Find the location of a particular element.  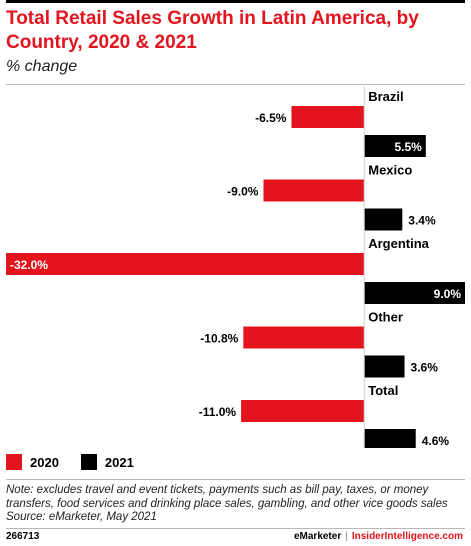

category-label-total: Total is located at coordinates (383, 390).